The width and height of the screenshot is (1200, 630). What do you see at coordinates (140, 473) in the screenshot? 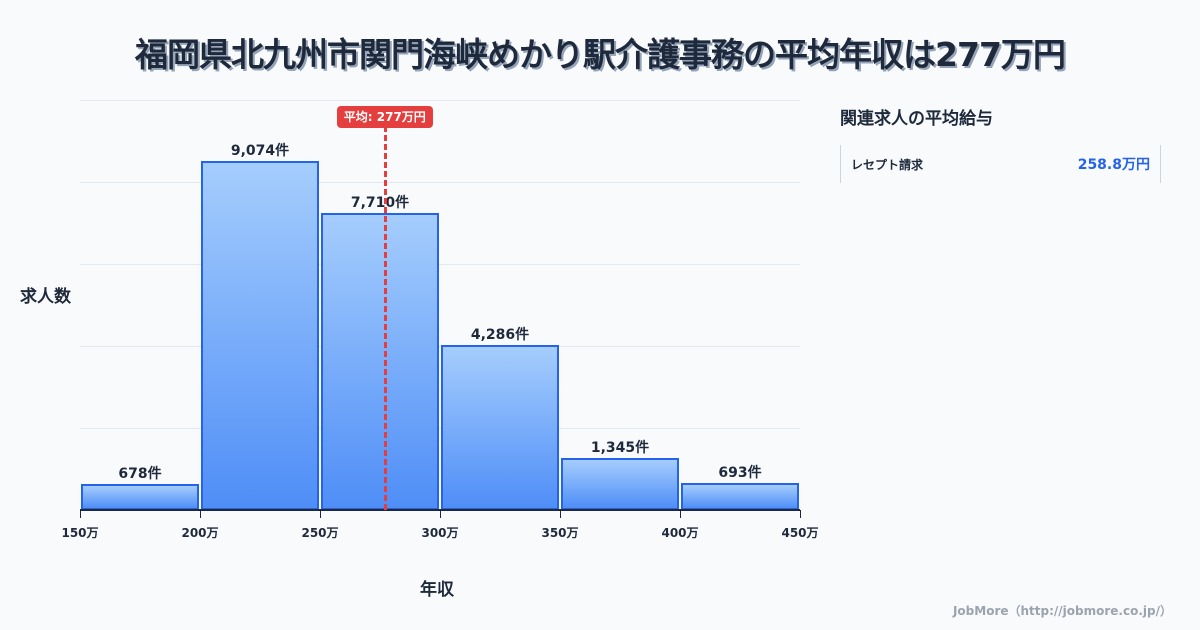
I see `bar-value-label: 678件` at bounding box center [140, 473].